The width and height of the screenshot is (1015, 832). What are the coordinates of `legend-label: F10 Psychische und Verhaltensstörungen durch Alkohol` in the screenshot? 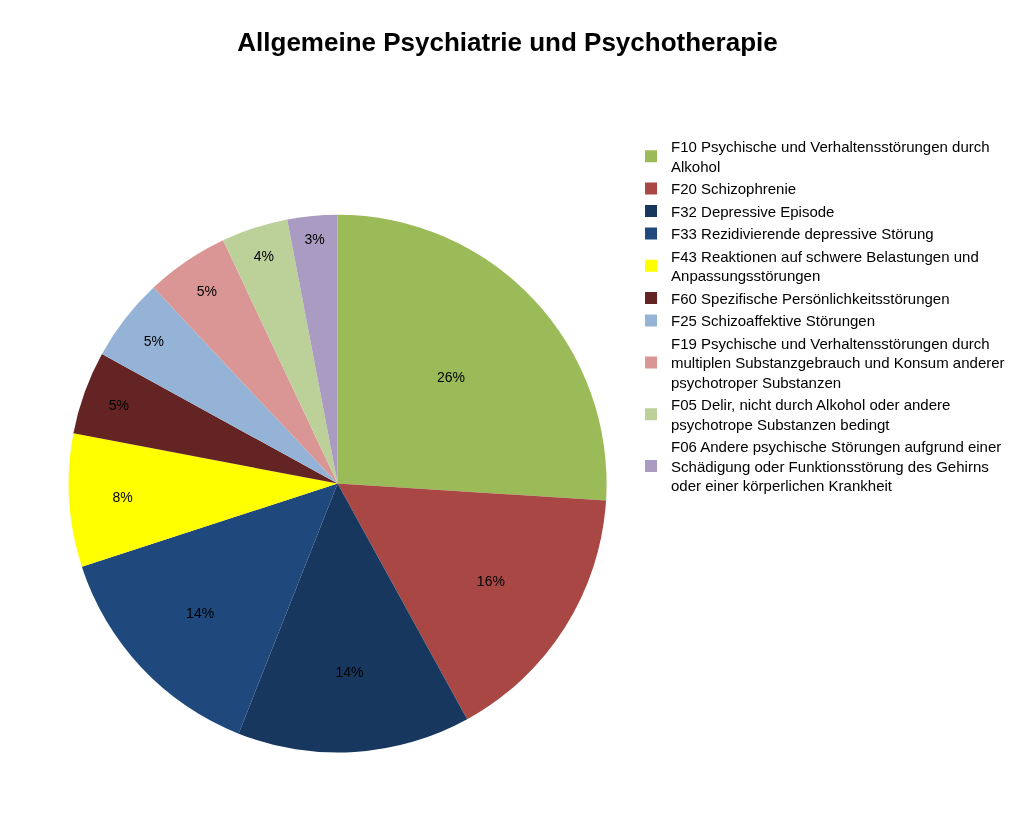 It's located at (830, 156).